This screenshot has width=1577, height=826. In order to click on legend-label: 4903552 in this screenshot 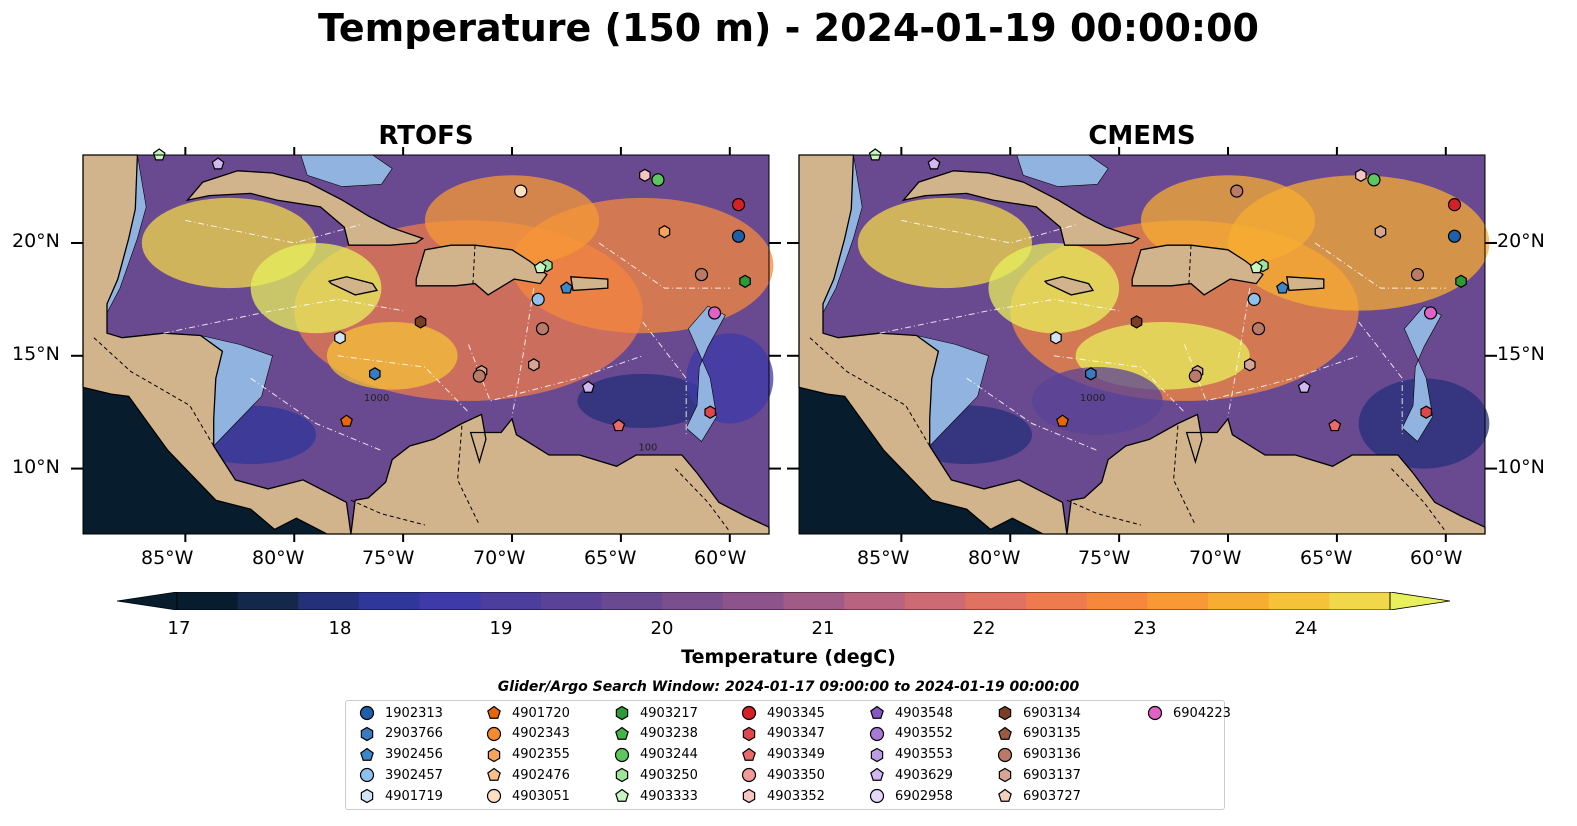, I will do `click(924, 734)`.